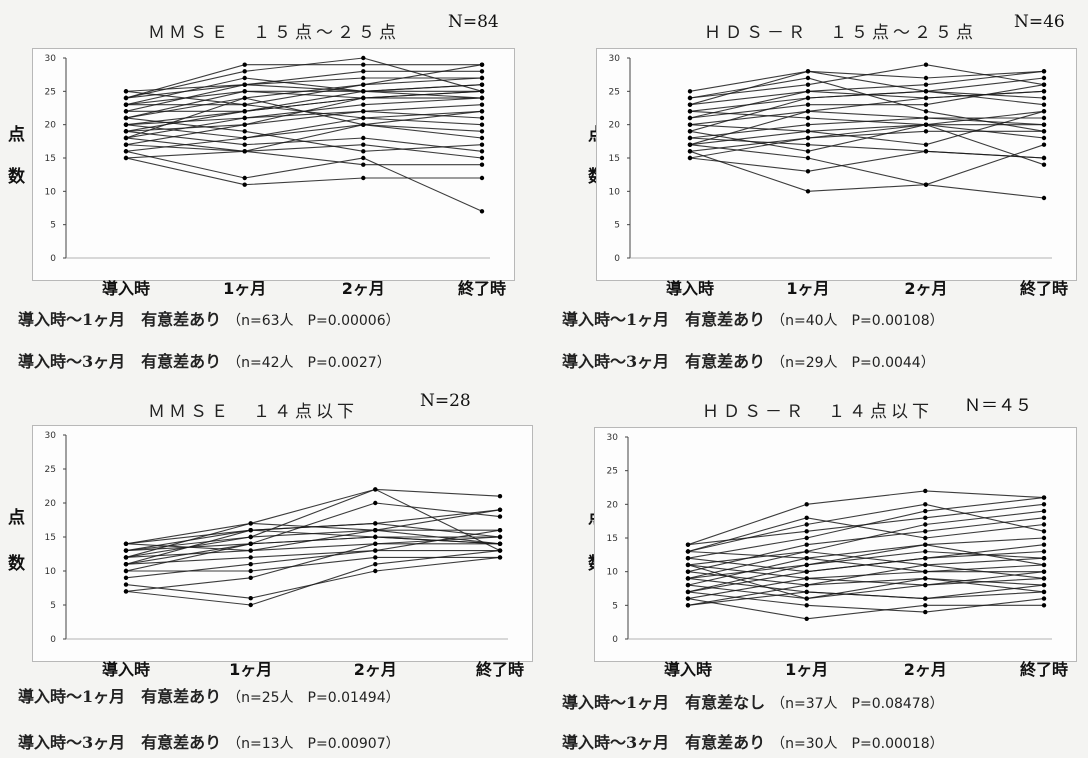  I want to click on sample-size-label: N=28, so click(445, 401).